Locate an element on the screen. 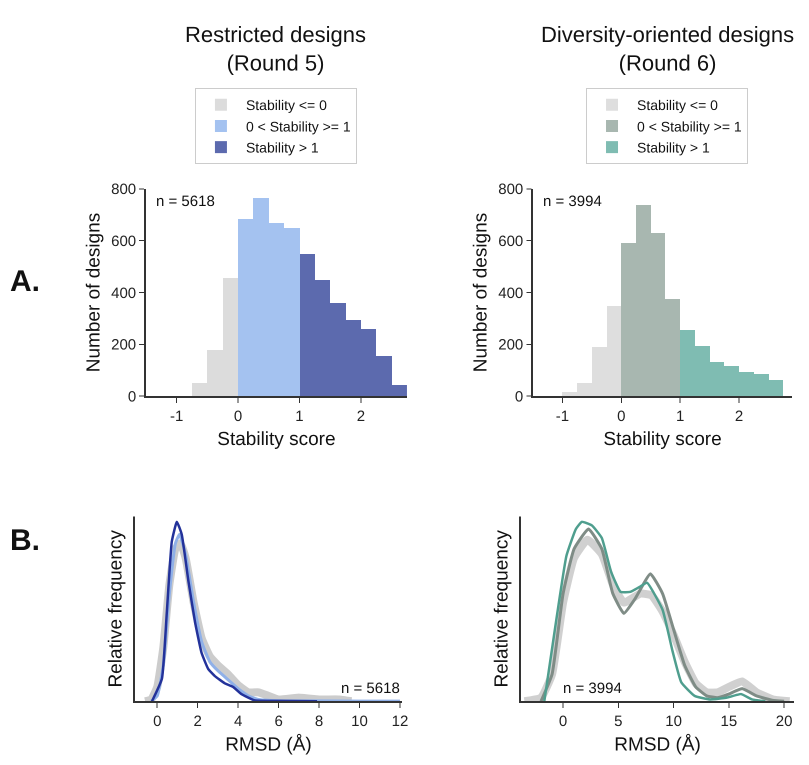  x-tick-label: 4 is located at coordinates (238, 721).